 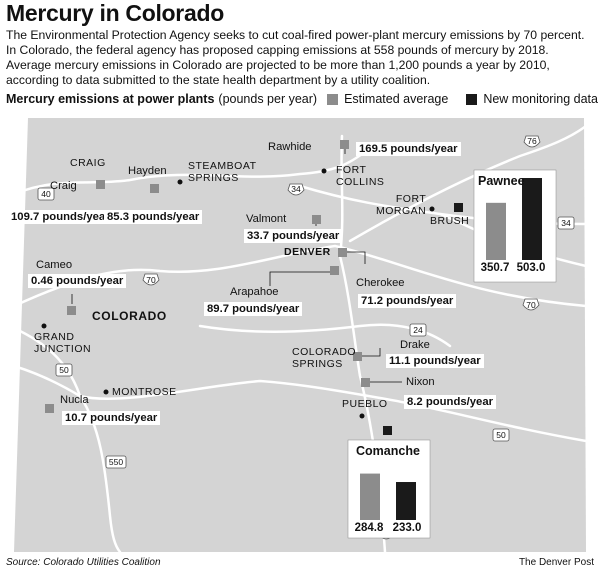 I want to click on pawnee-estimated-bar, so click(x=496, y=231).